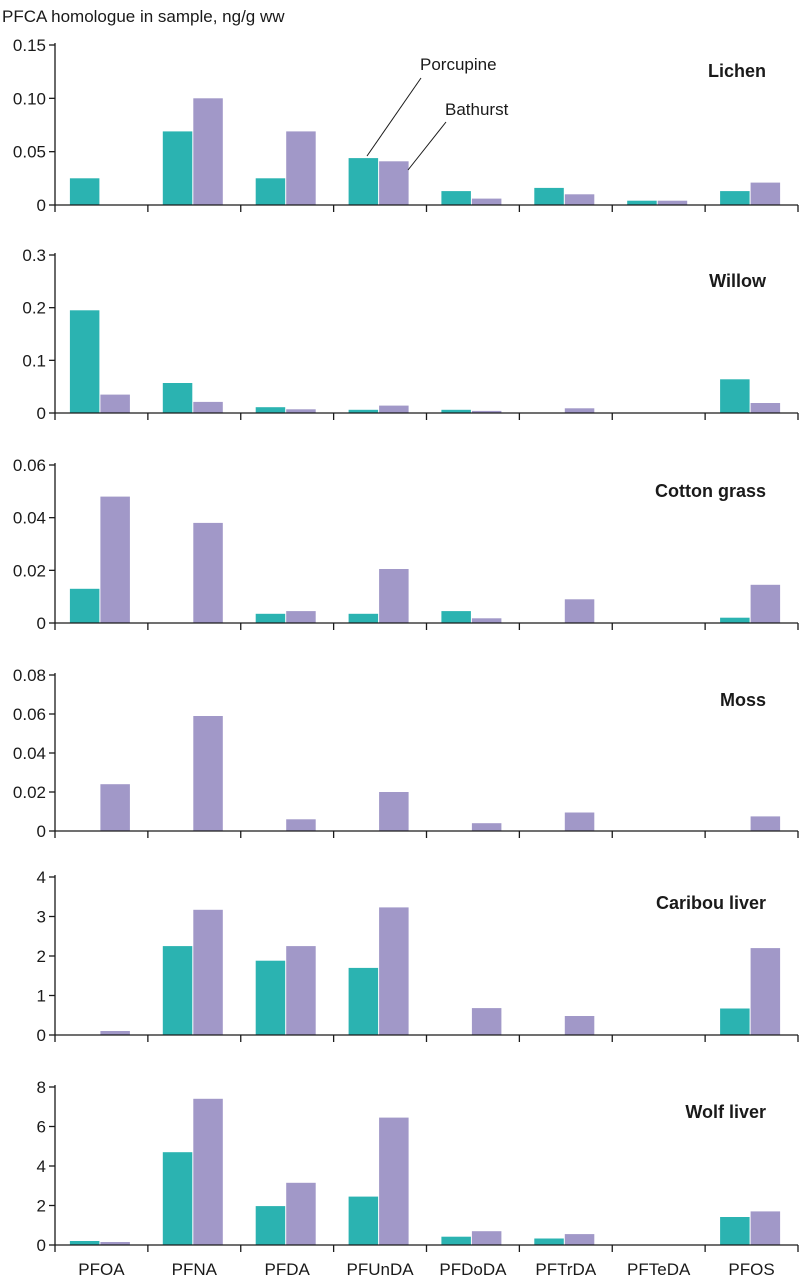 The width and height of the screenshot is (800, 1286). I want to click on bar-porcupine-pfteda, so click(642, 202).